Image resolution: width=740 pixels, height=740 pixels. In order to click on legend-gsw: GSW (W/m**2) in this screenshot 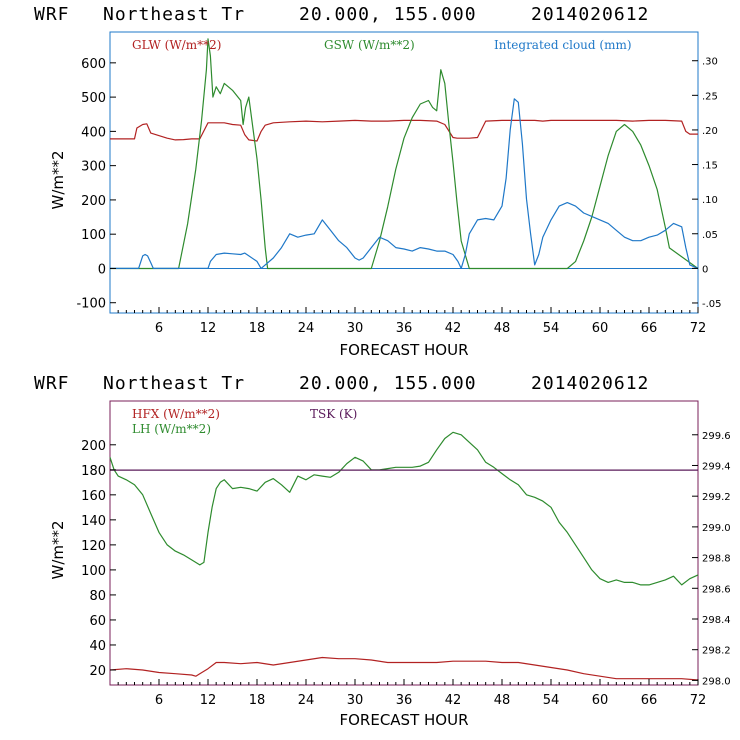, I will do `click(369, 45)`.